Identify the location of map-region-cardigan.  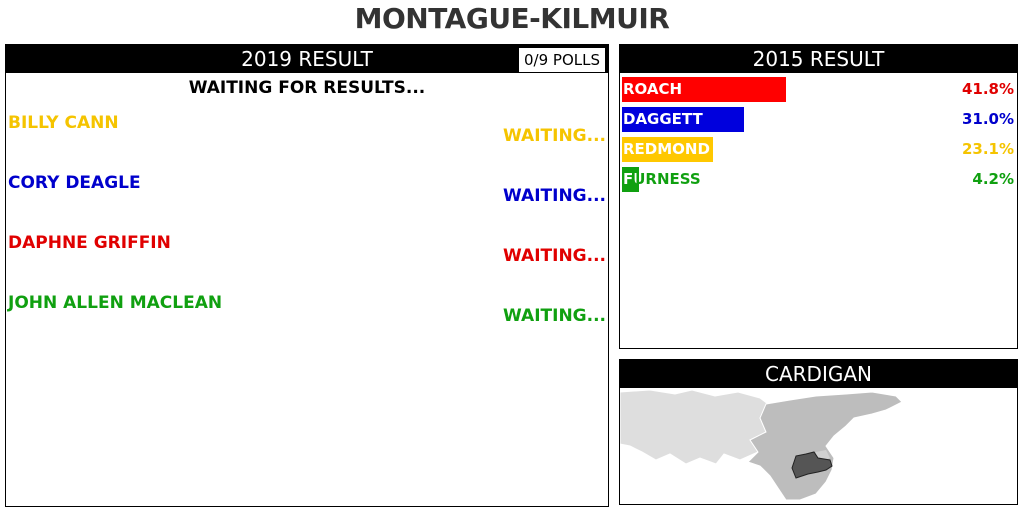
(825, 446).